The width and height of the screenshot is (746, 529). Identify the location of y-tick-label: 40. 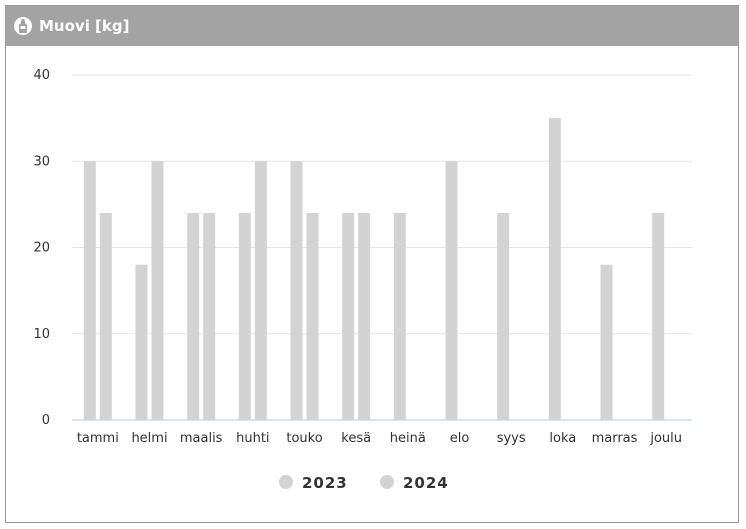
(41, 75).